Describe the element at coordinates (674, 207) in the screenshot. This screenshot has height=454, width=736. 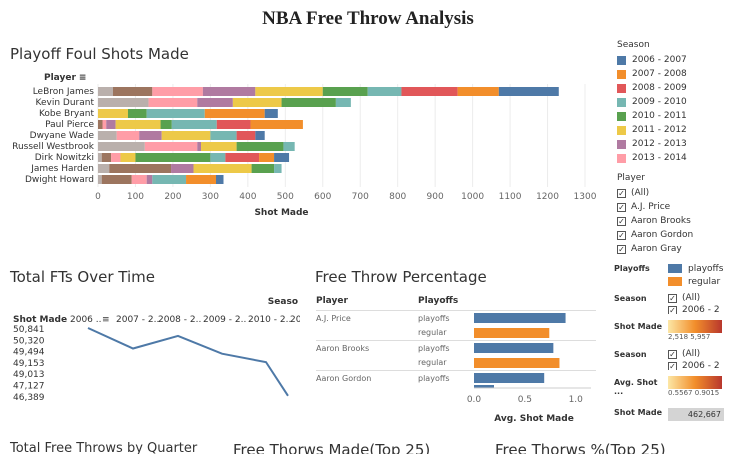
I see `player-filter-option: ✓ A.J. Price` at that location.